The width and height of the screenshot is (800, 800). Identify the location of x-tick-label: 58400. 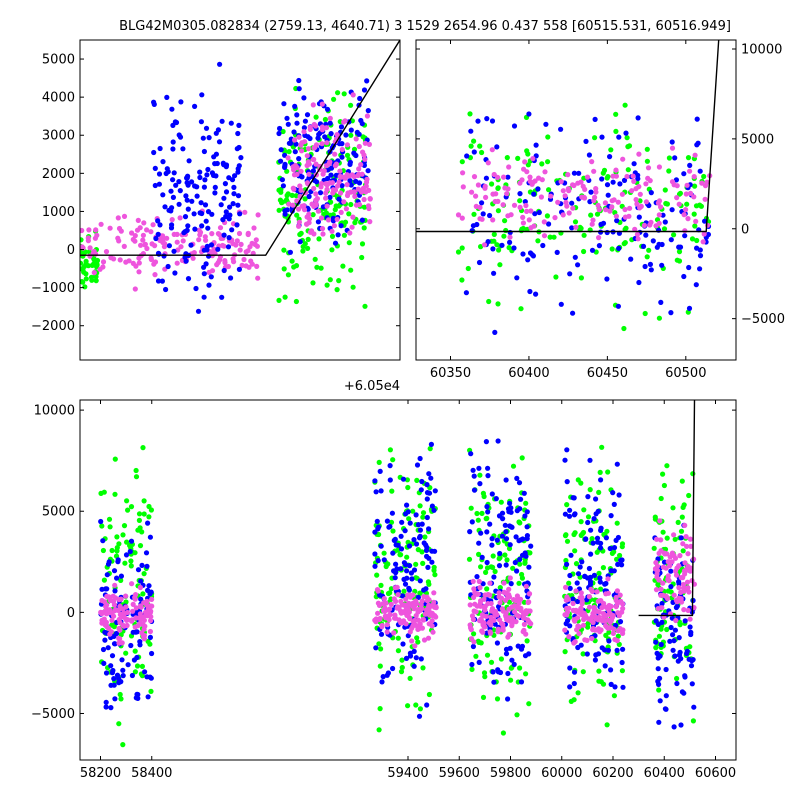
(151, 773).